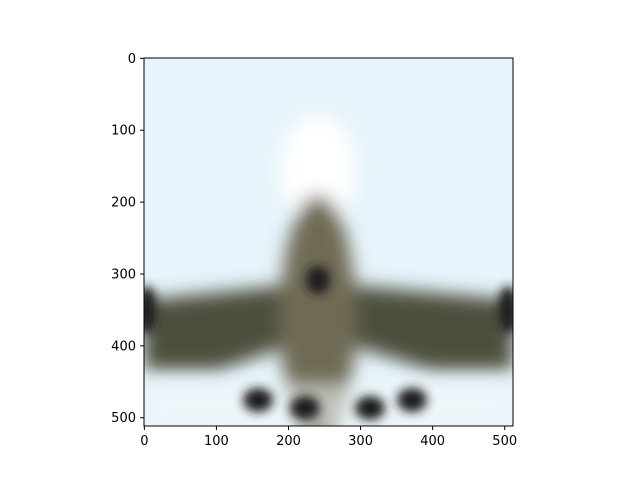  What do you see at coordinates (305, 408) in the screenshot?
I see `landing-gear-left` at bounding box center [305, 408].